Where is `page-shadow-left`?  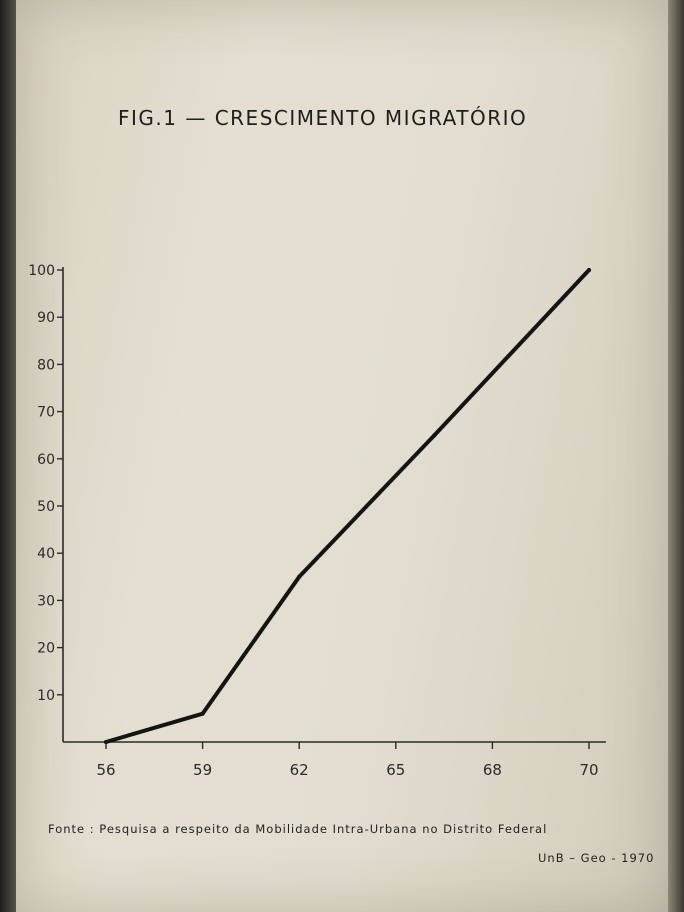 page-shadow-left is located at coordinates (8, 456).